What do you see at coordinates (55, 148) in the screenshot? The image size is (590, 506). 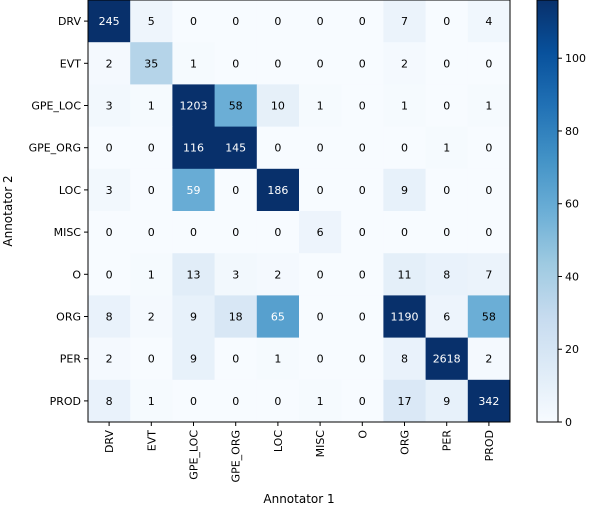 I see `y-tick-label: GPE_ORG` at bounding box center [55, 148].